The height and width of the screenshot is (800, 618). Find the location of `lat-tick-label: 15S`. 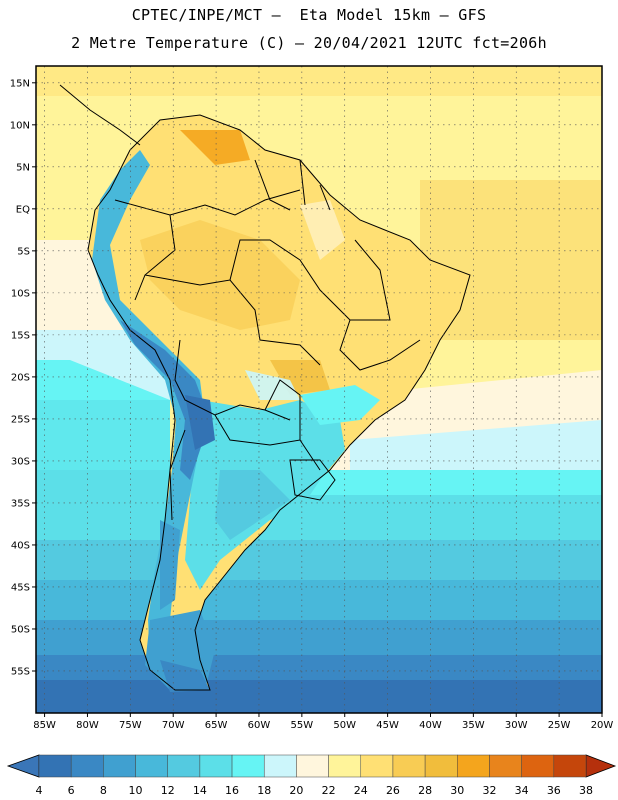

lat-tick-label: 15S is located at coordinates (20, 335).